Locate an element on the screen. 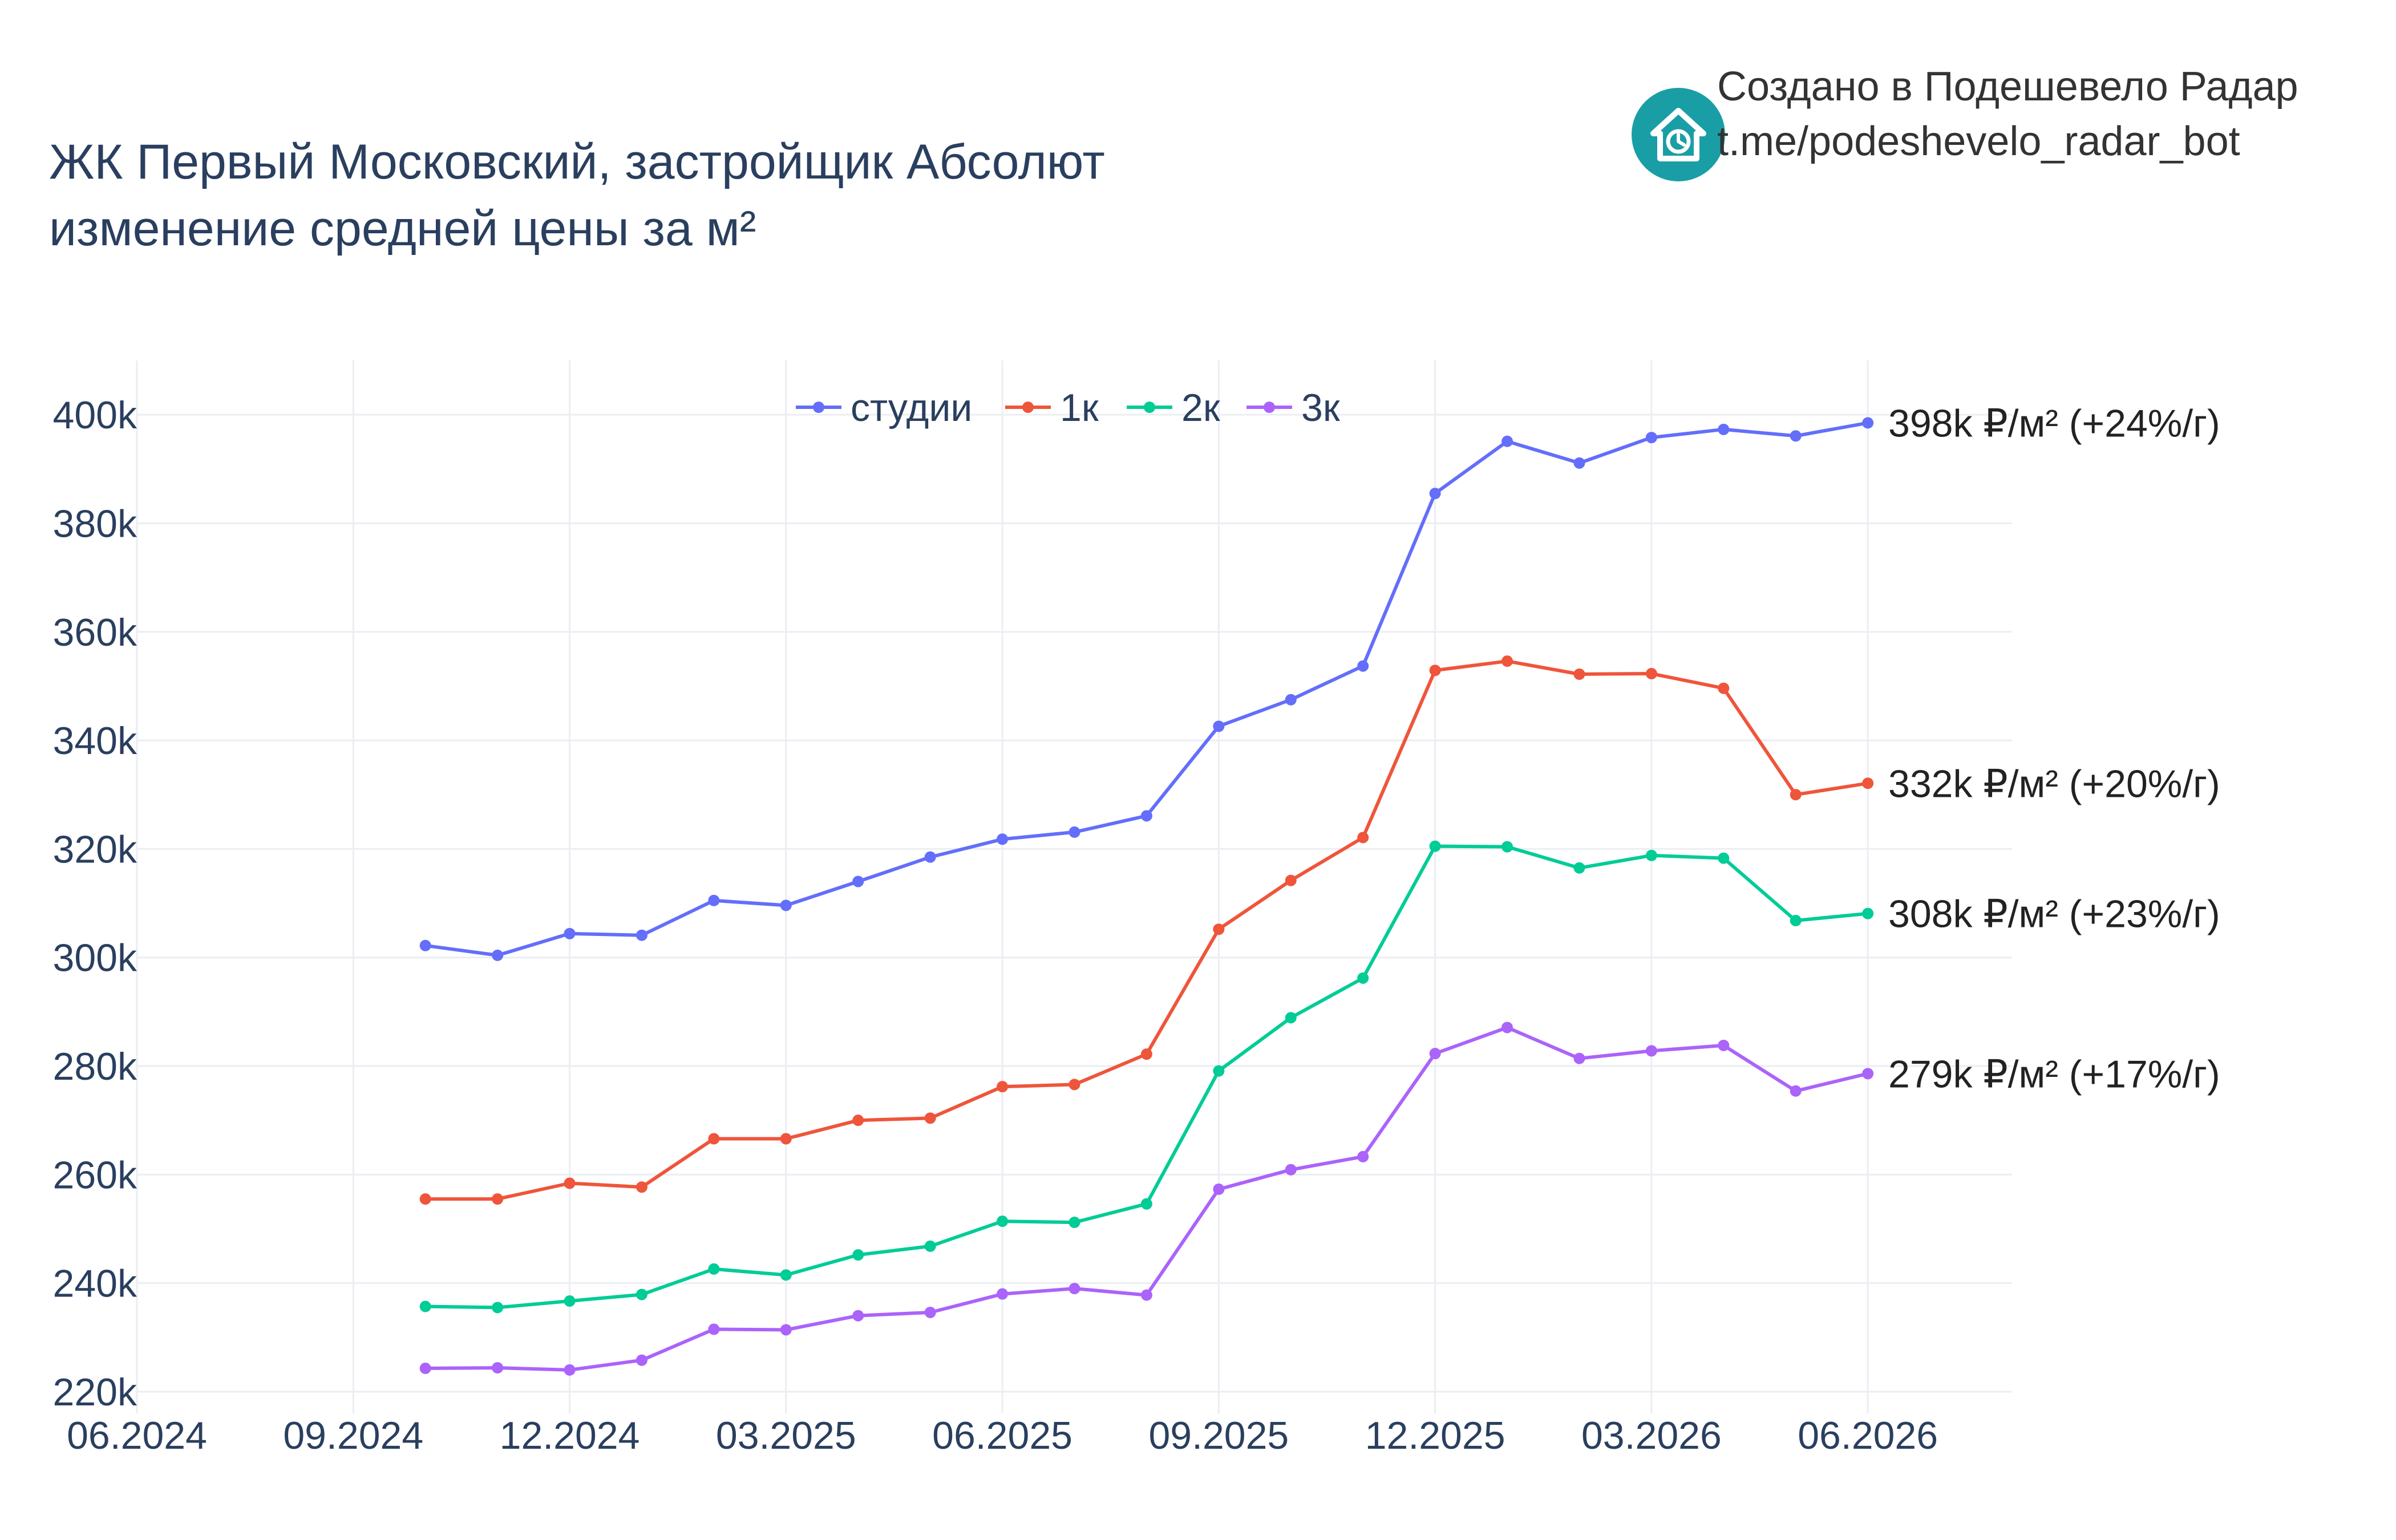 This screenshot has width=2396, height=1540. chart-title-line-2: изменение средней цены за м² is located at coordinates (402, 229).